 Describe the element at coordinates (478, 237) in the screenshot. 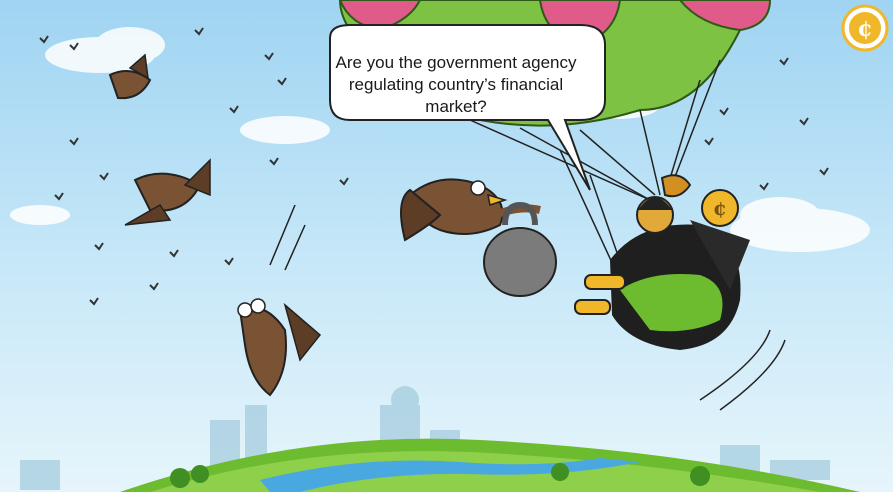

I see `bird-with-weight` at that location.